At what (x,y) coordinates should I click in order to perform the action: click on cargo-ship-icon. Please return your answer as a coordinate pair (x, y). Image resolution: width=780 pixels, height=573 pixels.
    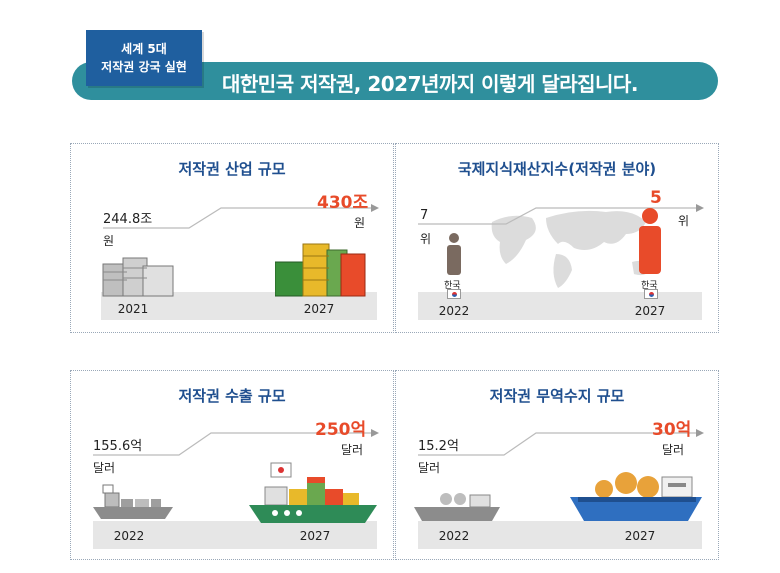
    Looking at the image, I should click on (313, 492).